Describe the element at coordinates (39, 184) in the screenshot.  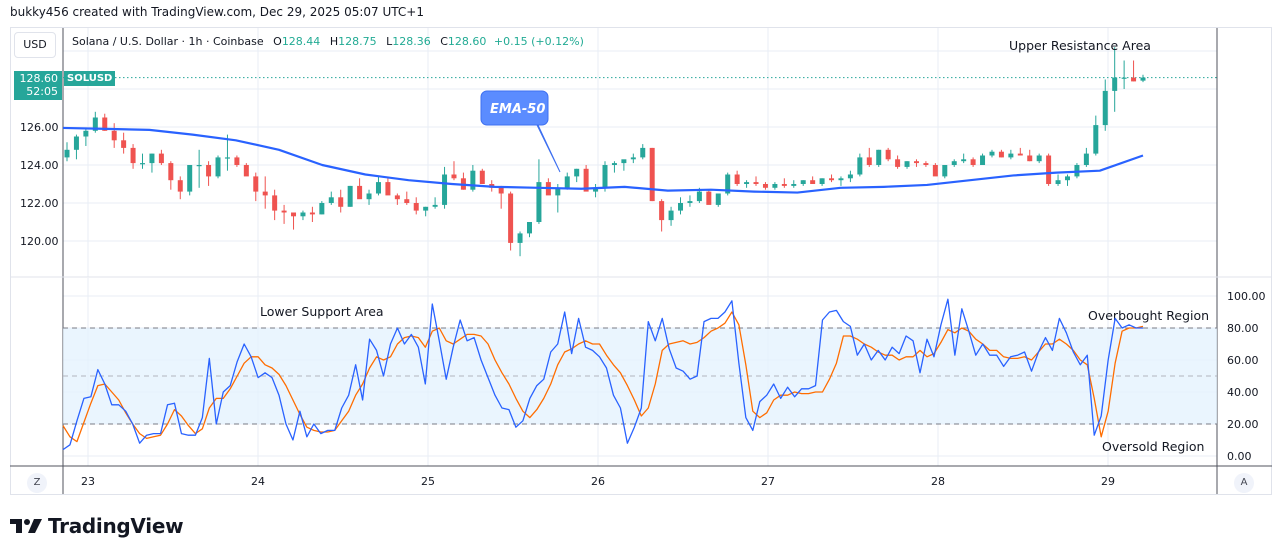
I see `price-axis: 120.00 122.00 124.00 126.00` at that location.